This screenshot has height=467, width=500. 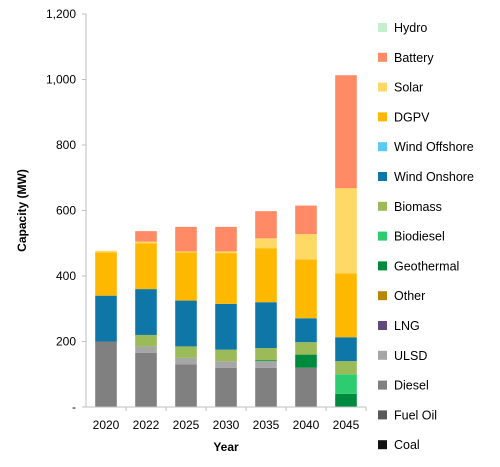 I want to click on x-tick-label: 2045, so click(x=346, y=425).